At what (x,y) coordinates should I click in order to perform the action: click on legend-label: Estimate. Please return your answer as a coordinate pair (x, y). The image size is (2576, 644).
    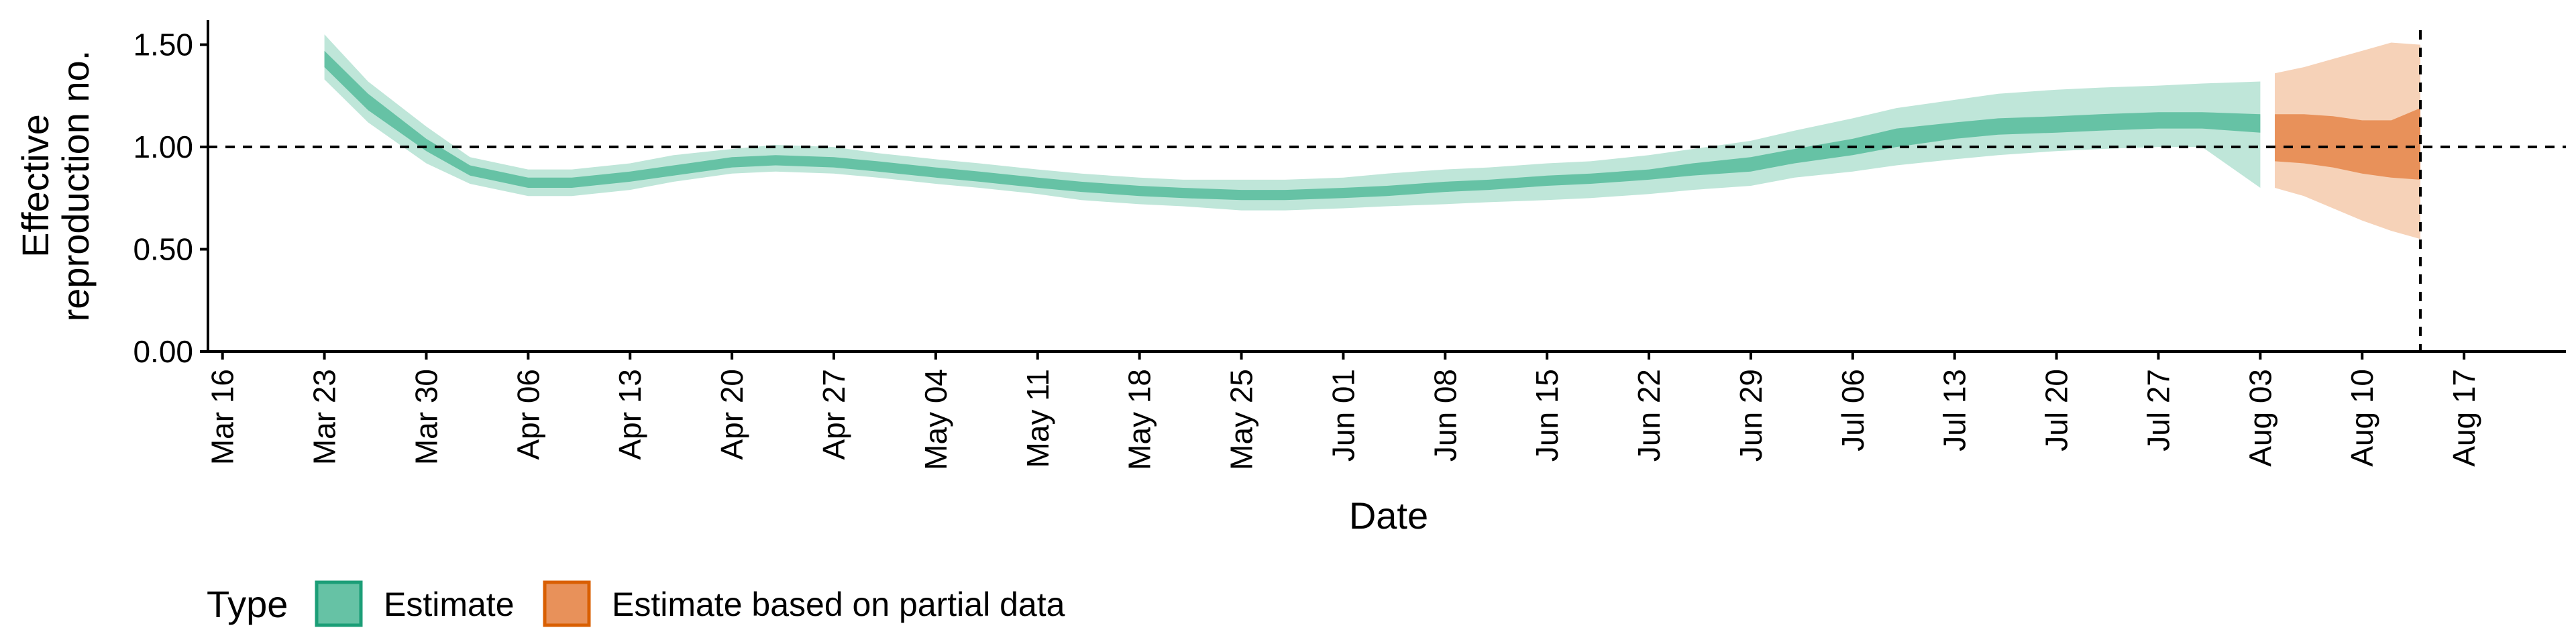
    Looking at the image, I should click on (449, 604).